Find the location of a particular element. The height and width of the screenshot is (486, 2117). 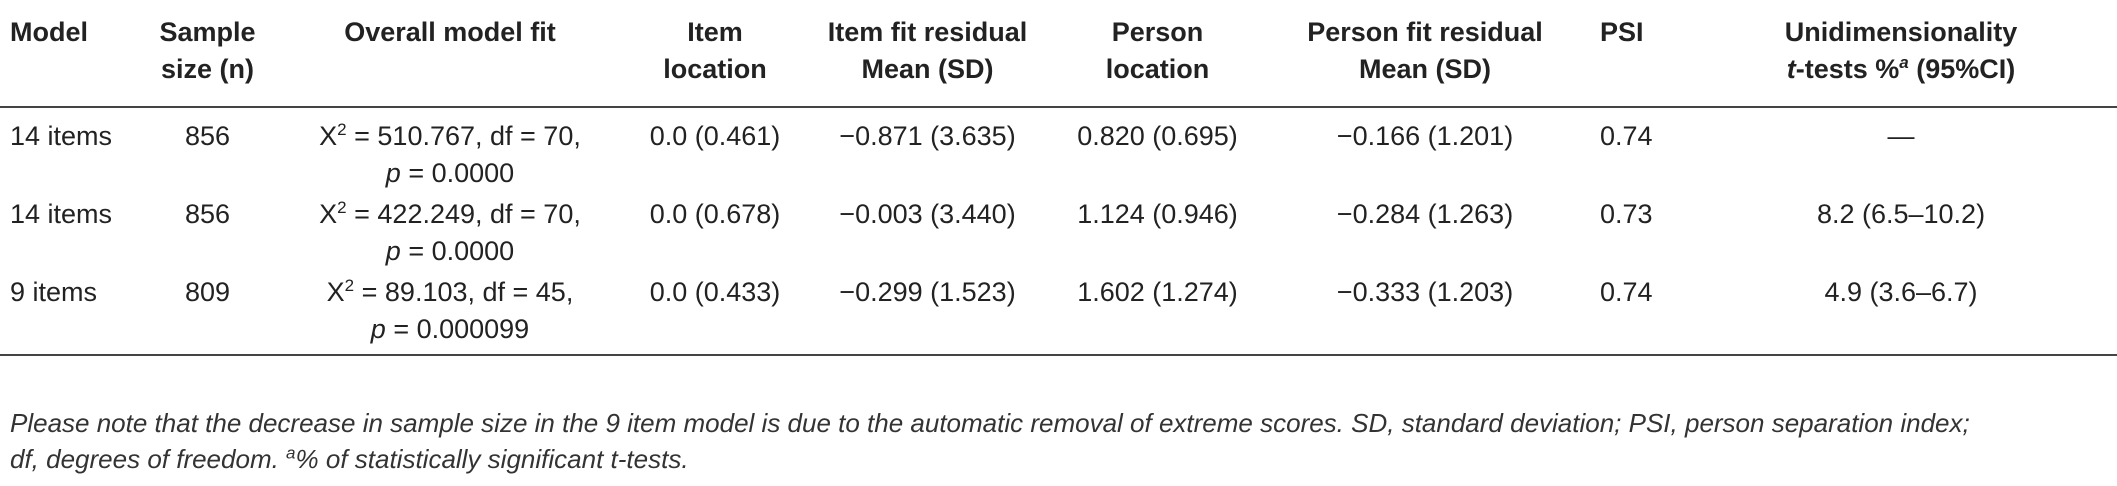

p-value: = 0.000099 is located at coordinates (457, 329).